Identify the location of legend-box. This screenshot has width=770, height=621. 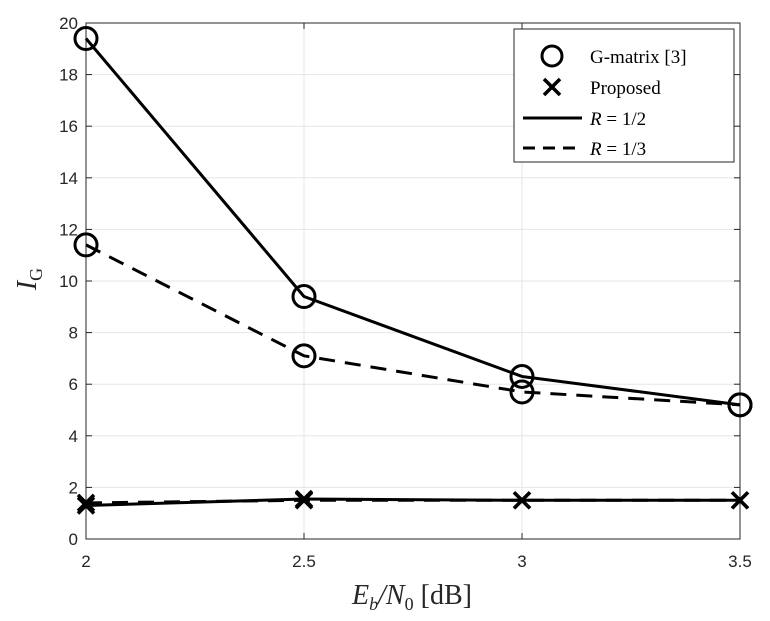
(624, 95).